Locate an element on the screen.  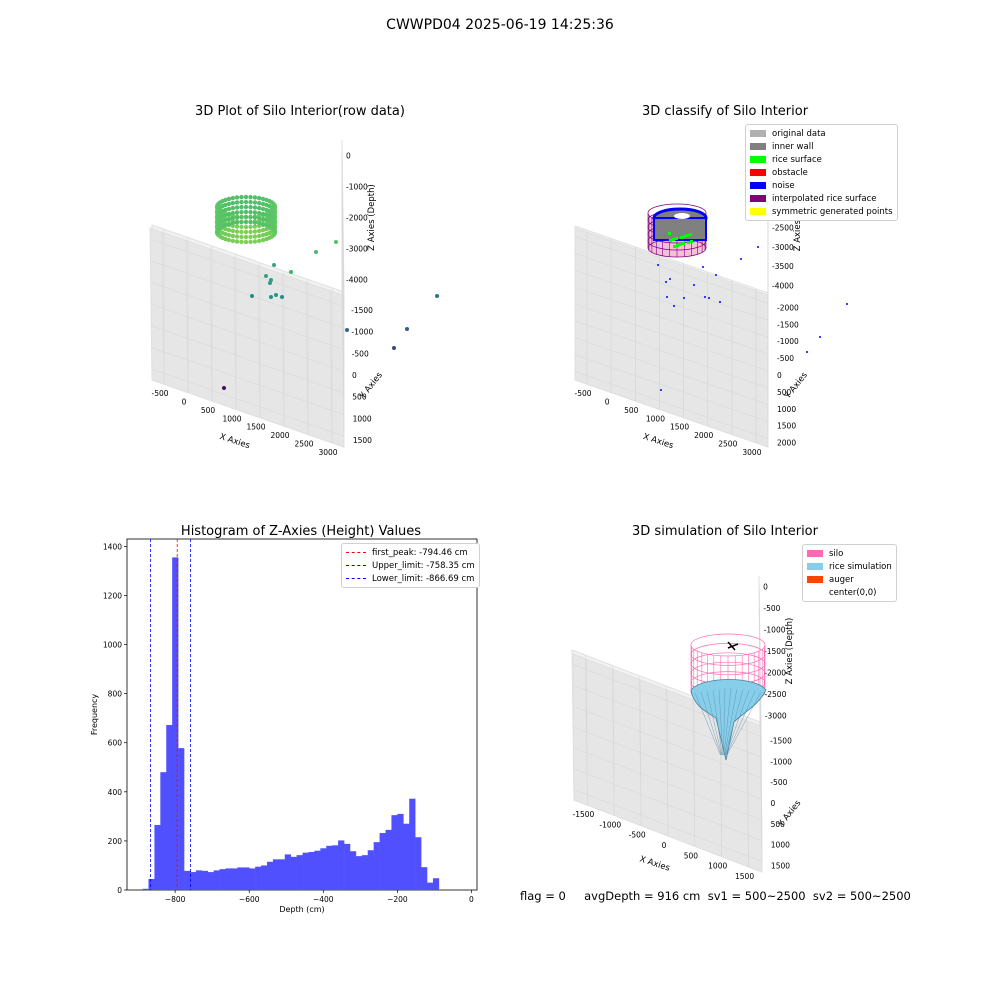
cls-y-tick: 500 is located at coordinates (784, 392).